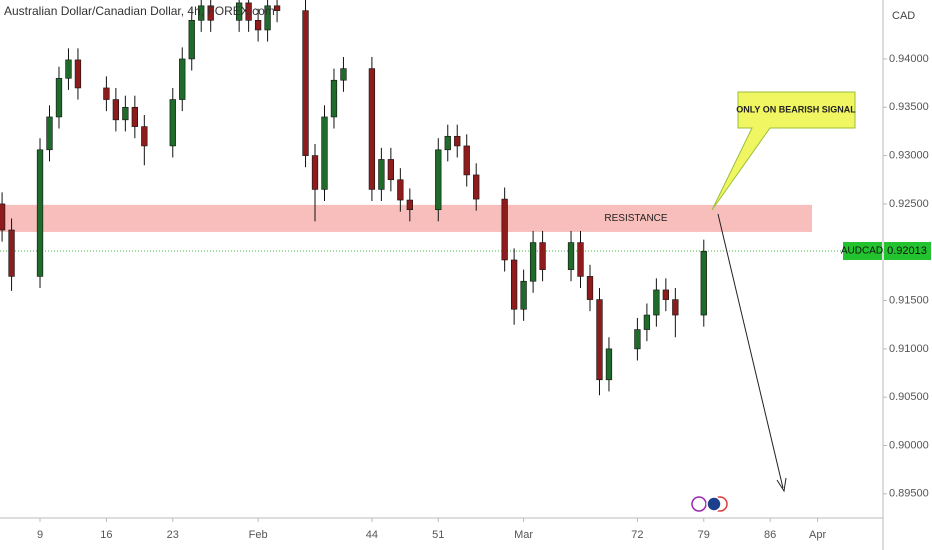 The image size is (932, 550). I want to click on x-tick-label: 51, so click(438, 535).